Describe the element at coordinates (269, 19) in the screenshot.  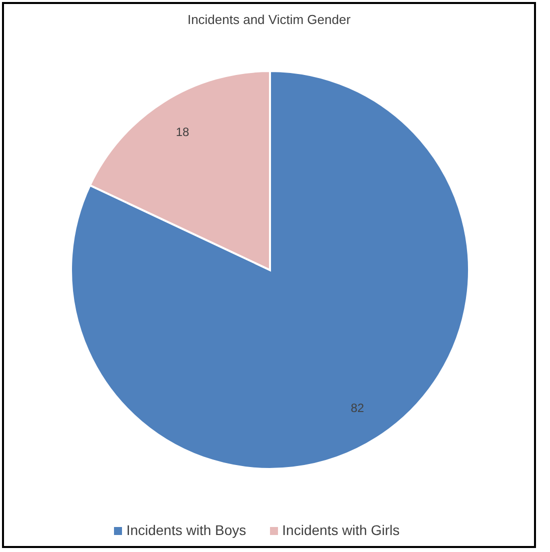
I see `chart-title: Incidents and Victim Gender` at that location.